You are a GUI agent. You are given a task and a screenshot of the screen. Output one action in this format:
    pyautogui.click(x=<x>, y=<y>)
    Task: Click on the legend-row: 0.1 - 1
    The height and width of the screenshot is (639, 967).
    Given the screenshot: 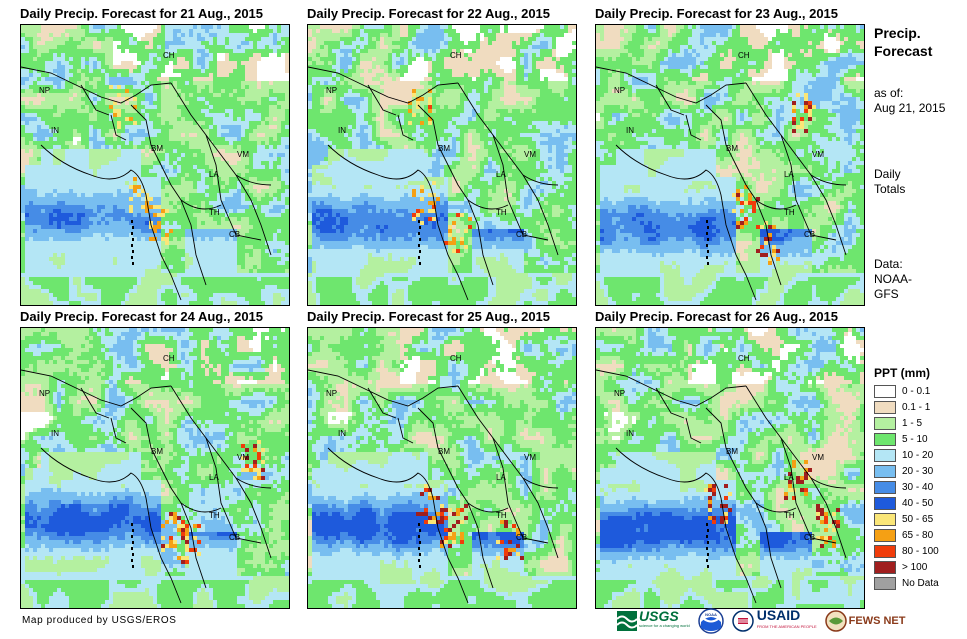 What is the action you would take?
    pyautogui.click(x=906, y=407)
    